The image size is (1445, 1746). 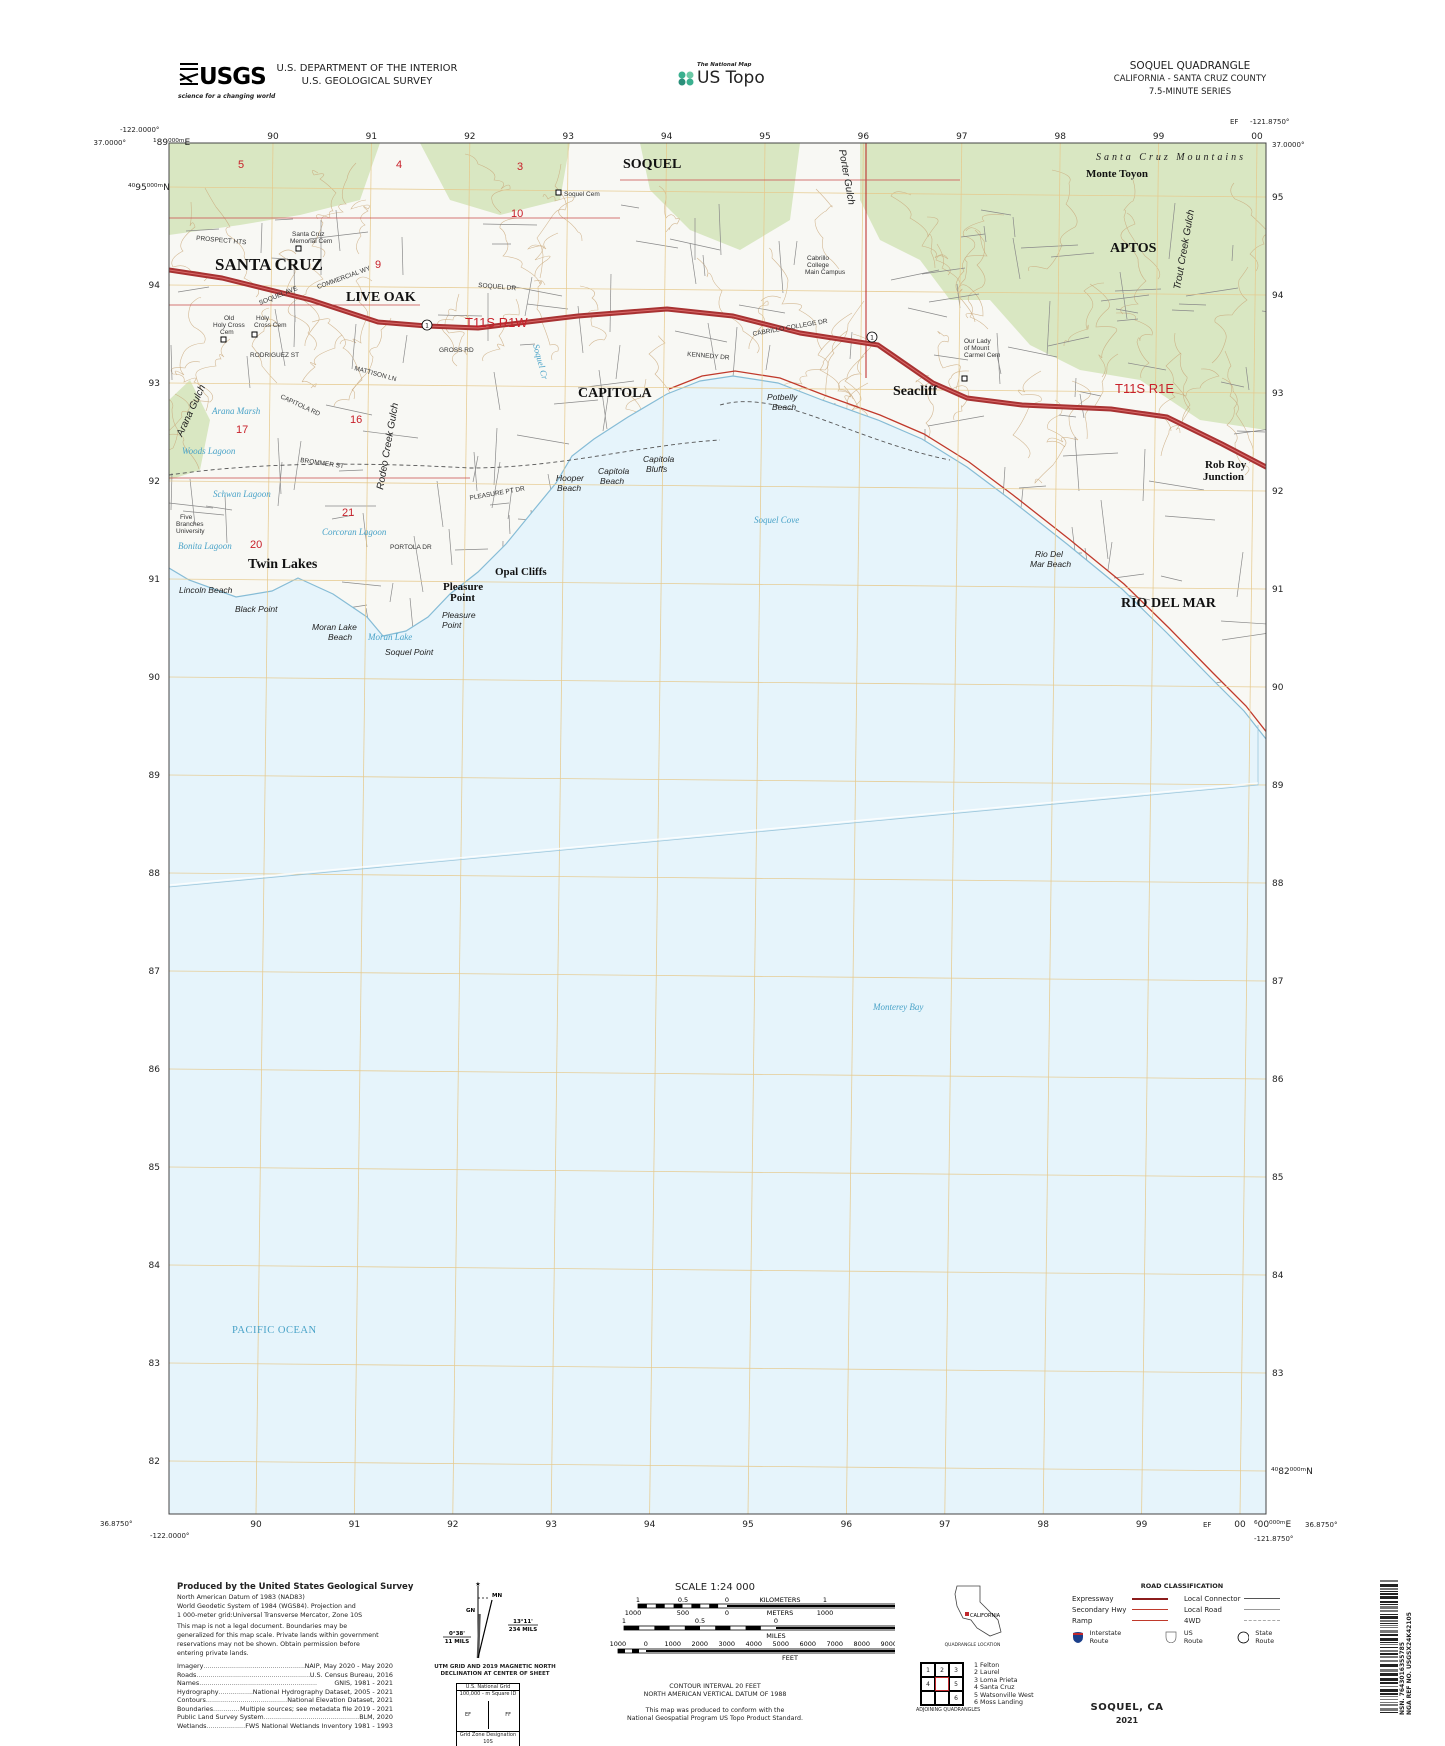 I want to click on place-aptos: APTOS, so click(x=1133, y=248).